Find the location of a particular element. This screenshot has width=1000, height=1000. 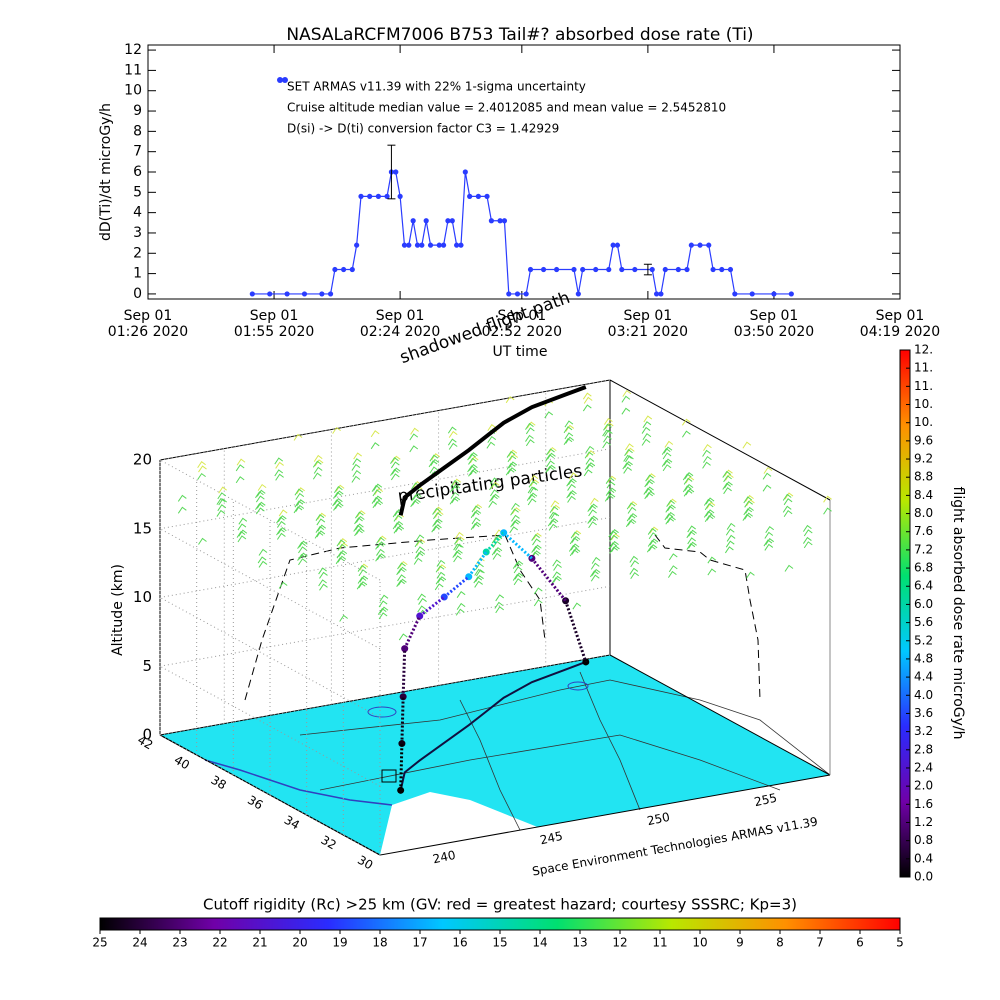

colorbar-tick-label: 13 is located at coordinates (579, 943).